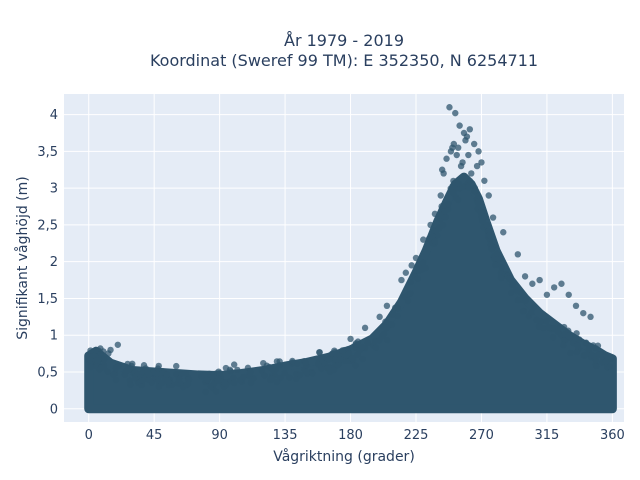 Image resolution: width=640 pixels, height=480 pixels. Describe the element at coordinates (47, 372) in the screenshot. I see `y-tick-label: 0,5` at that location.